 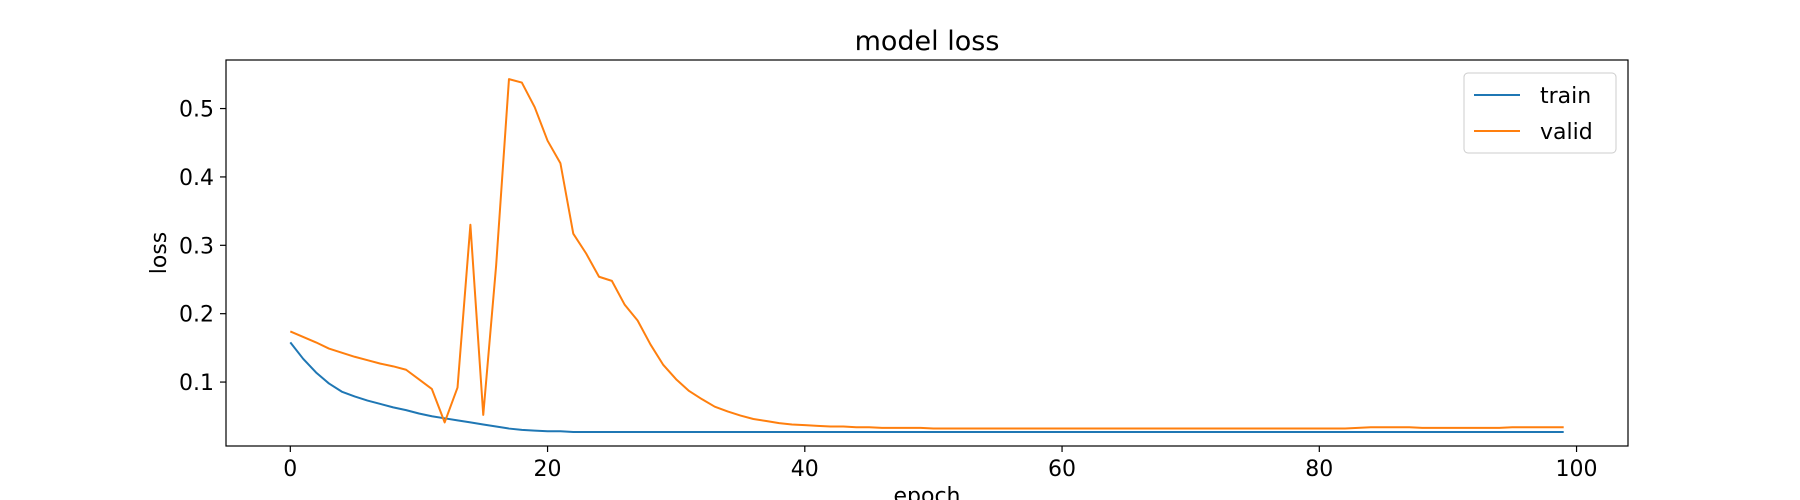 I want to click on legend: train valid, so click(x=1540, y=113).